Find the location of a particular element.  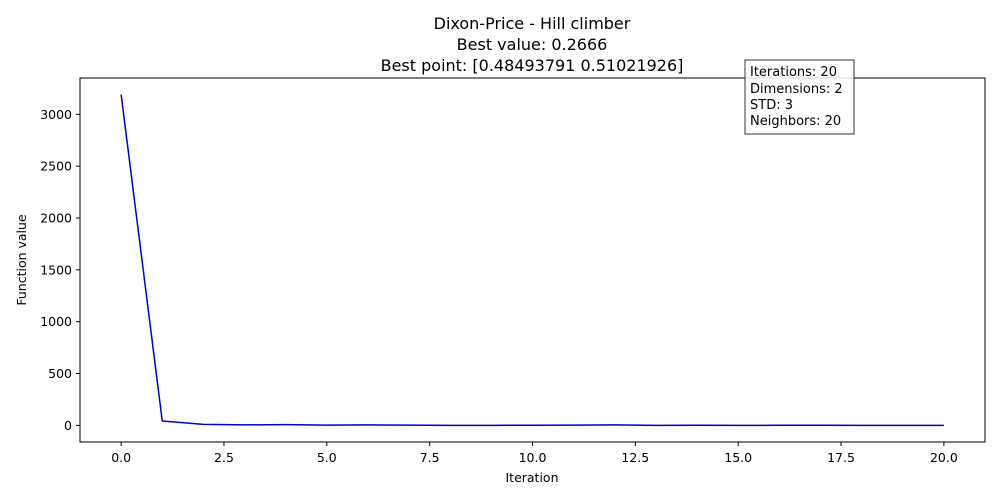

x-axis-label: Iteration is located at coordinates (531, 477).